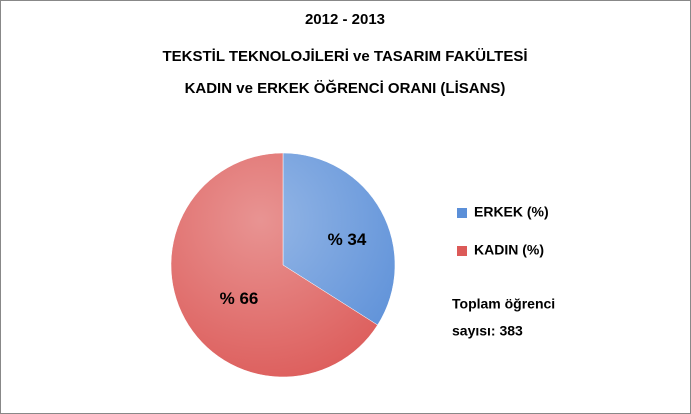 The width and height of the screenshot is (691, 414). Describe the element at coordinates (511, 212) in the screenshot. I see `legend-label: ERKEK (%)` at that location.